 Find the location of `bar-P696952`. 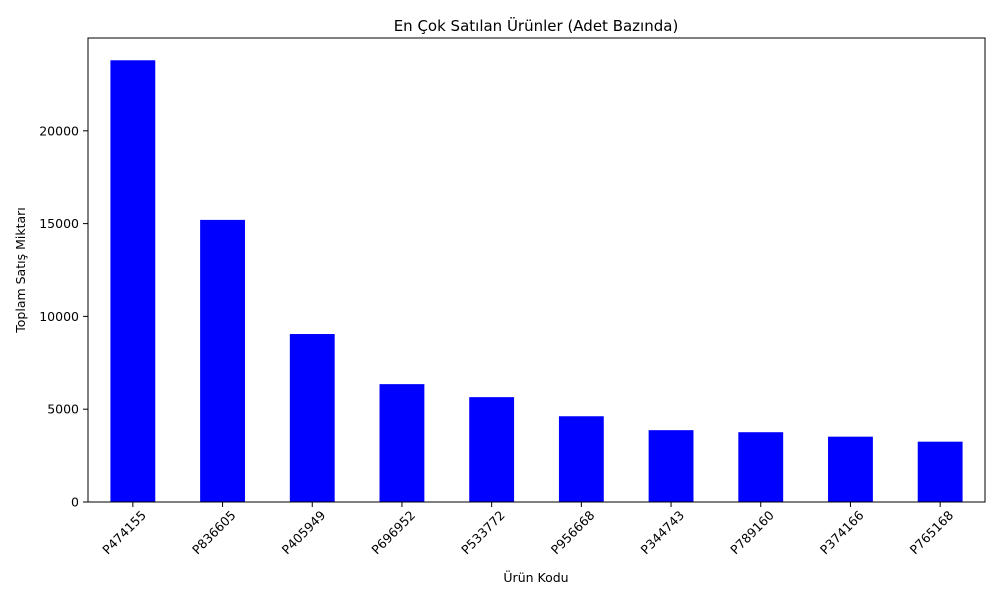

bar-P696952 is located at coordinates (402, 443).